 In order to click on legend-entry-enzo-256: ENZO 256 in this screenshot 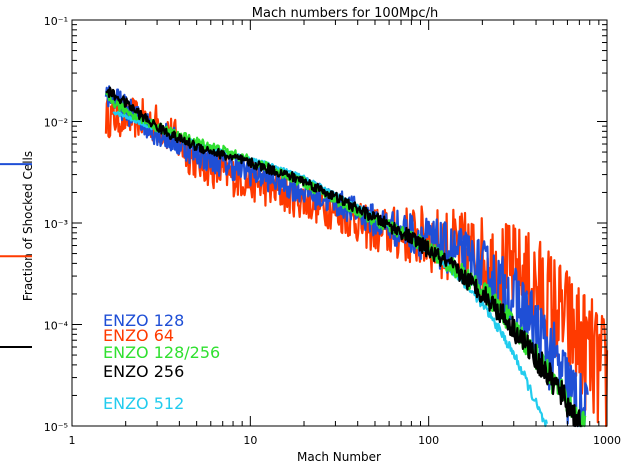, I will do `click(143, 371)`.